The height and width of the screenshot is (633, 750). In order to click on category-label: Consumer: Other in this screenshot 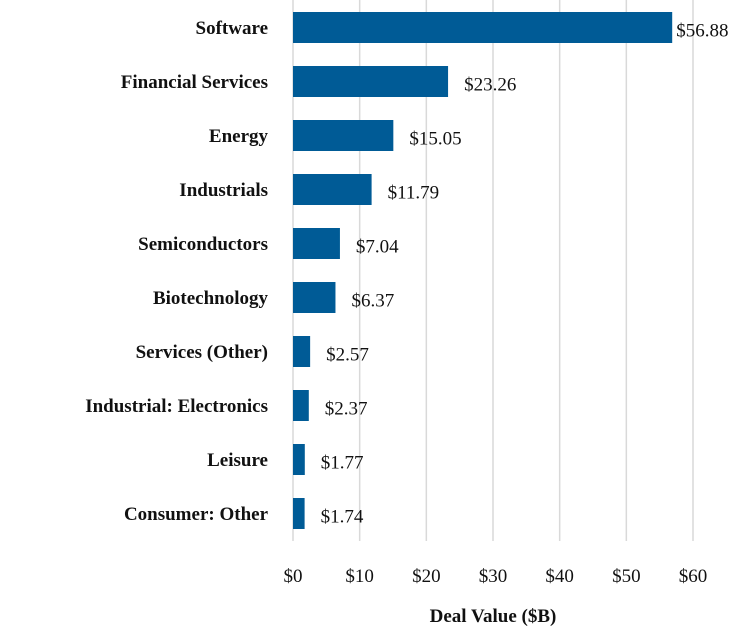, I will do `click(196, 514)`.